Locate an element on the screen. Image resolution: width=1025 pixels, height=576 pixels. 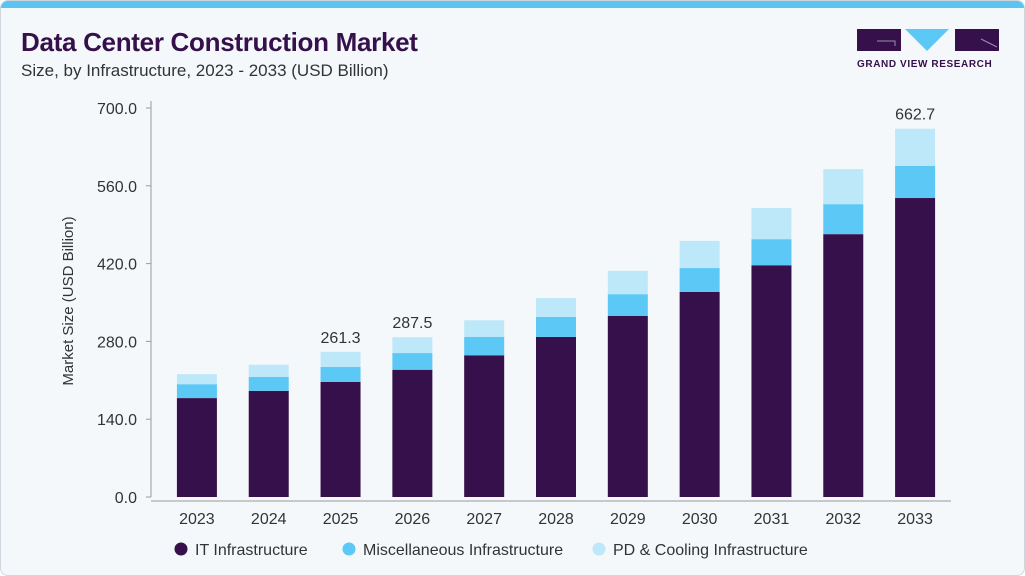
bar-segment-it-infrastructure-2023 is located at coordinates (196, 447).